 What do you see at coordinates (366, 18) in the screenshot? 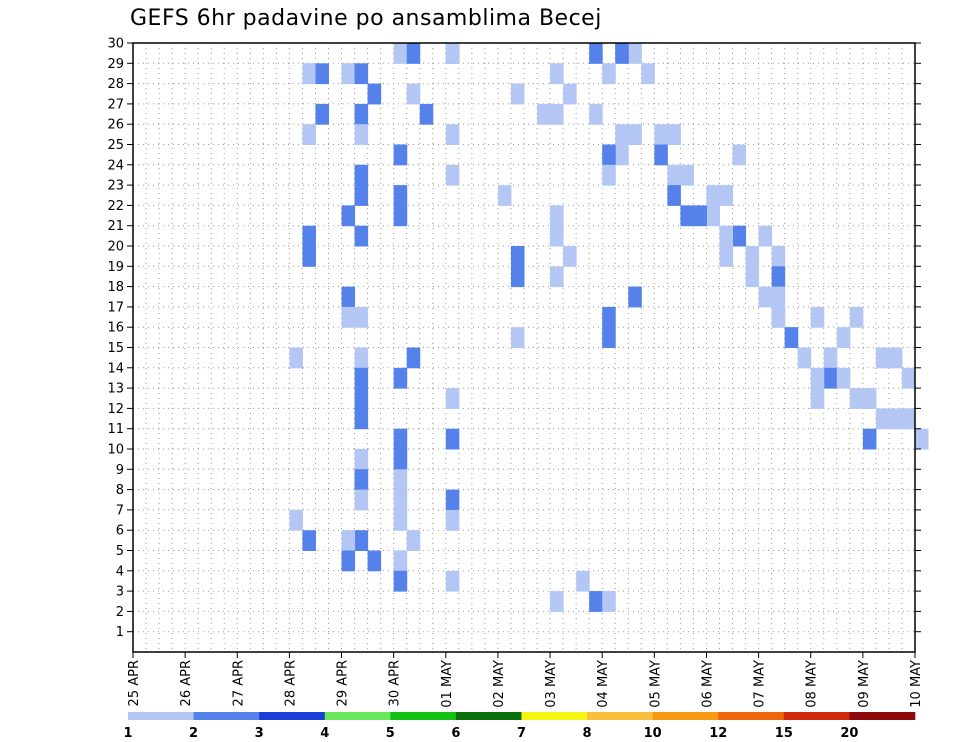
I see `chart-title: GEFS 6hr padavine po ansamblima Becej` at bounding box center [366, 18].